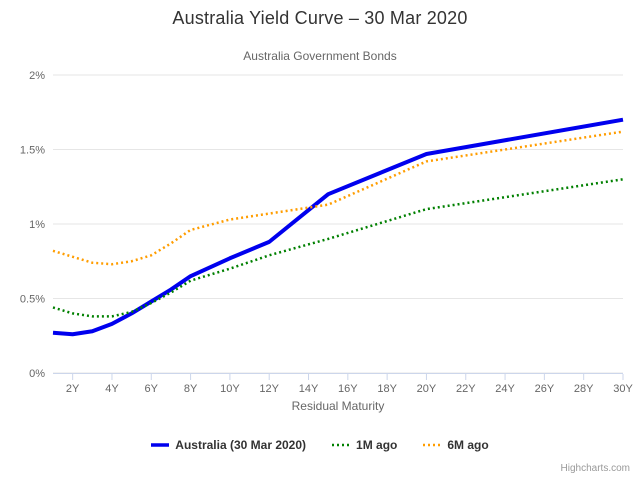 The width and height of the screenshot is (640, 480). Describe the element at coordinates (309, 389) in the screenshot. I see `x-tick-label: 14Y` at that location.